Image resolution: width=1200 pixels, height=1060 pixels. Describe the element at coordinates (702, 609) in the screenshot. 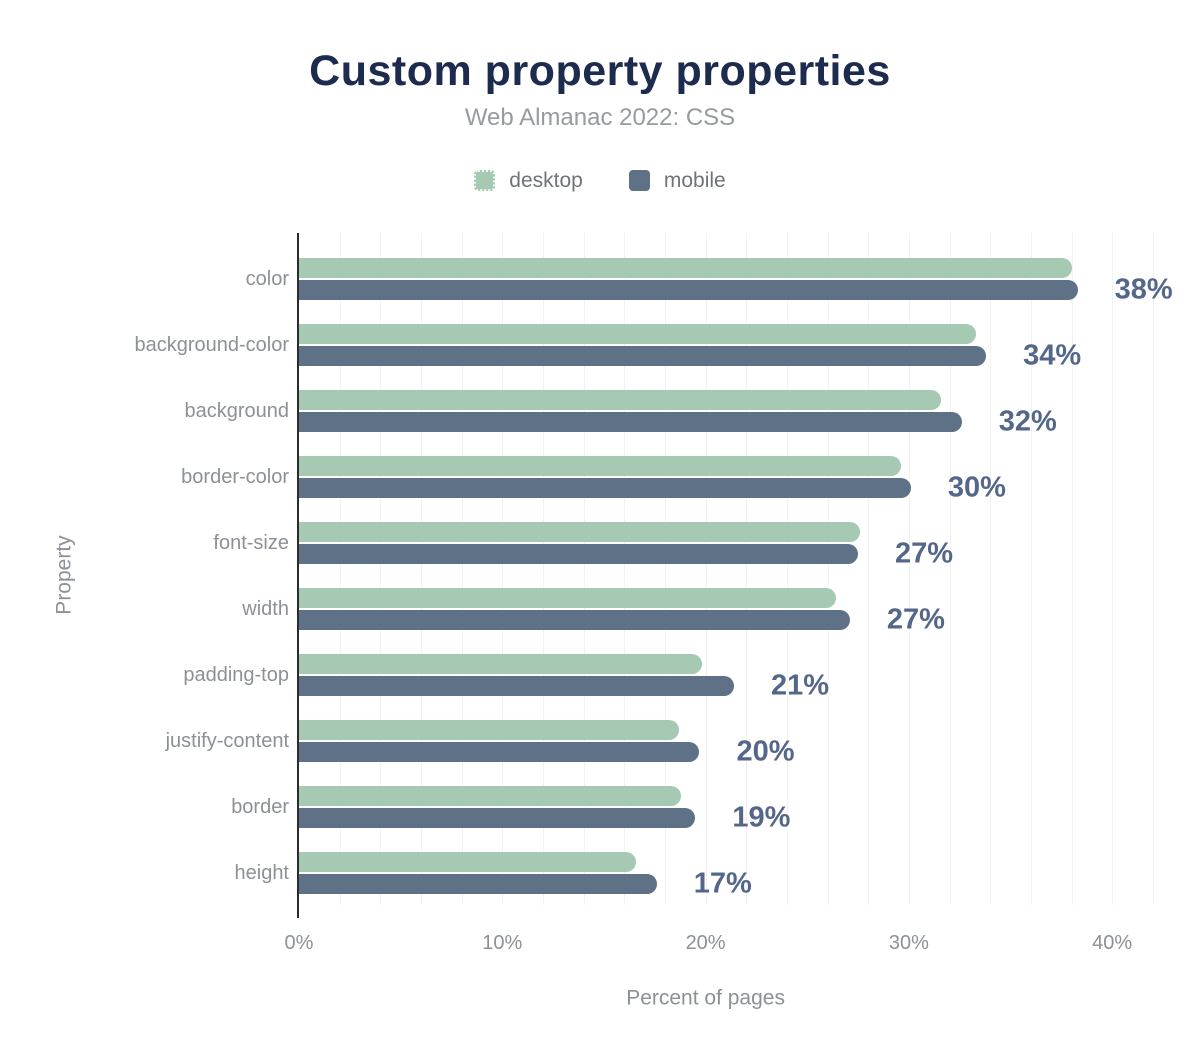

I see `chart-row: width 27%` at that location.